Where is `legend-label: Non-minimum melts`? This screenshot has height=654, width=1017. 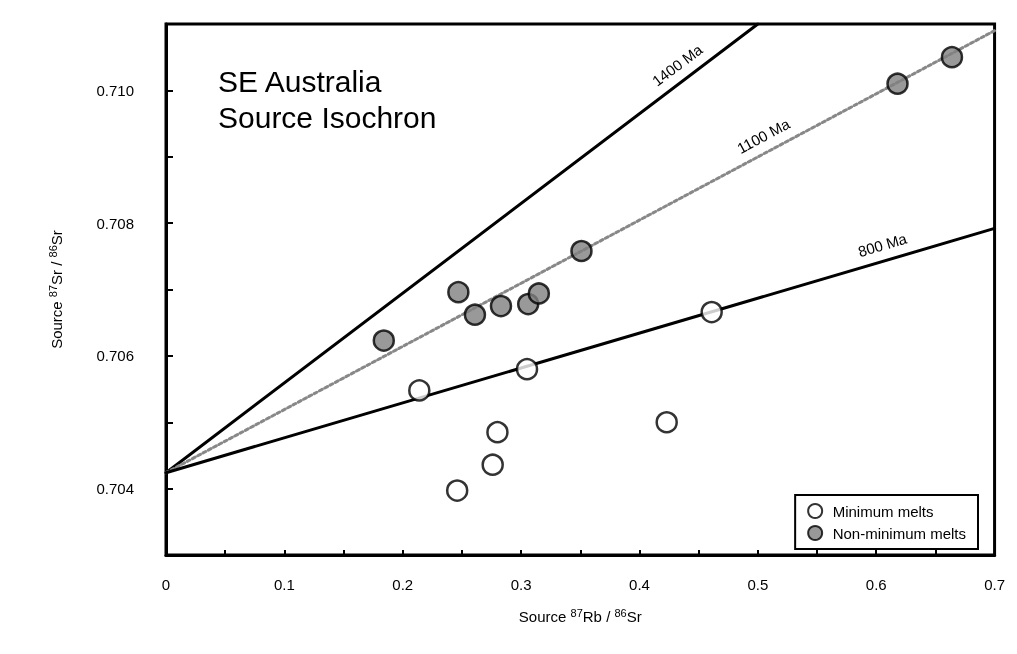 legend-label: Non-minimum melts is located at coordinates (899, 533).